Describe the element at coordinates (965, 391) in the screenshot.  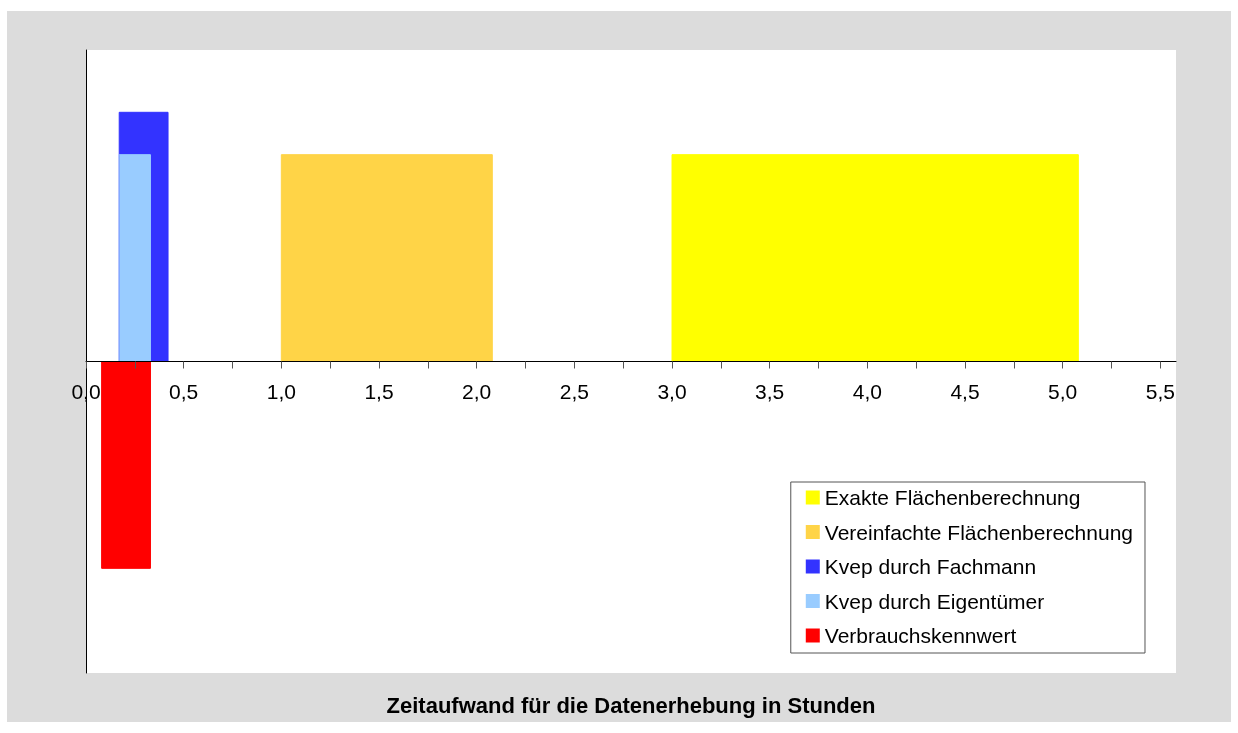
I see `x-tick-label: 4,5` at that location.